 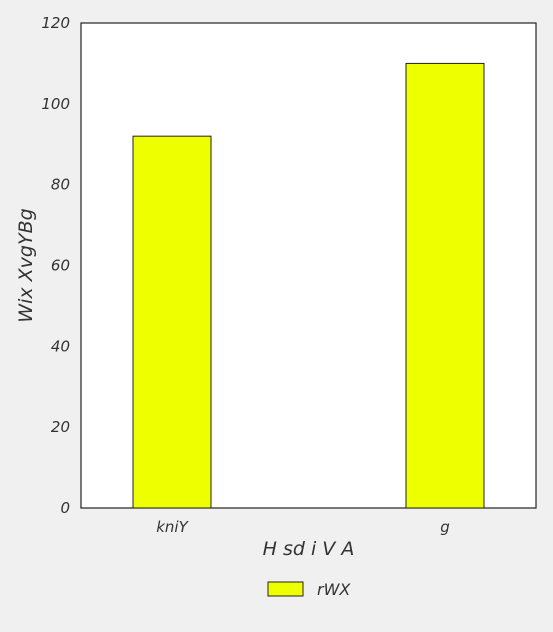 I want to click on y-tick-label: 60, so click(x=60, y=266).